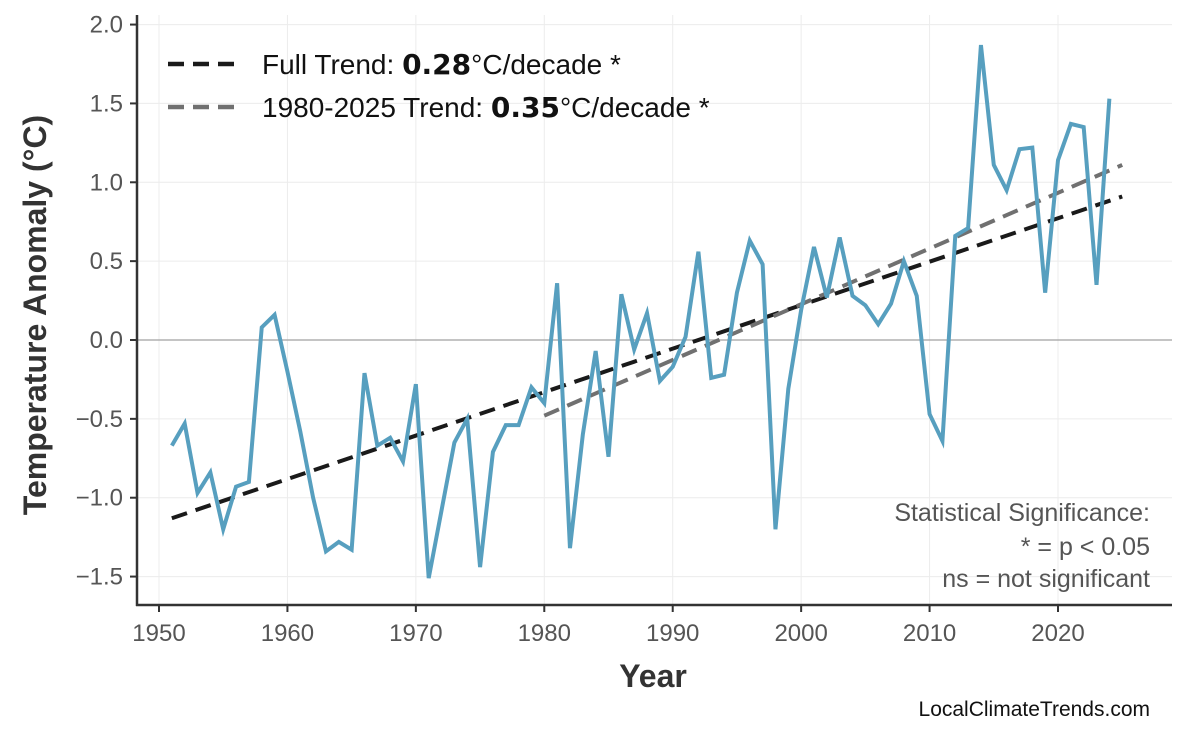  What do you see at coordinates (653, 676) in the screenshot?
I see `x-axis-label: Year` at bounding box center [653, 676].